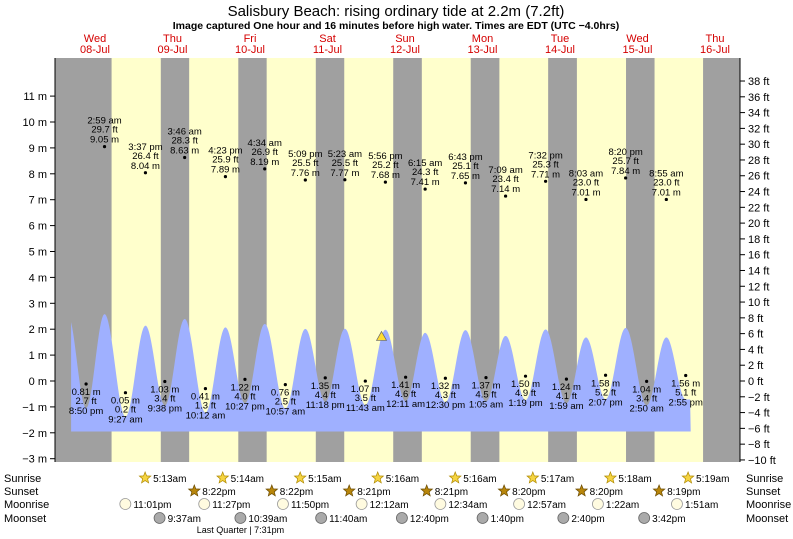 The height and width of the screenshot is (539, 793). What do you see at coordinates (429, 519) in the screenshot?
I see `moonset-time: 12:40pm` at bounding box center [429, 519].